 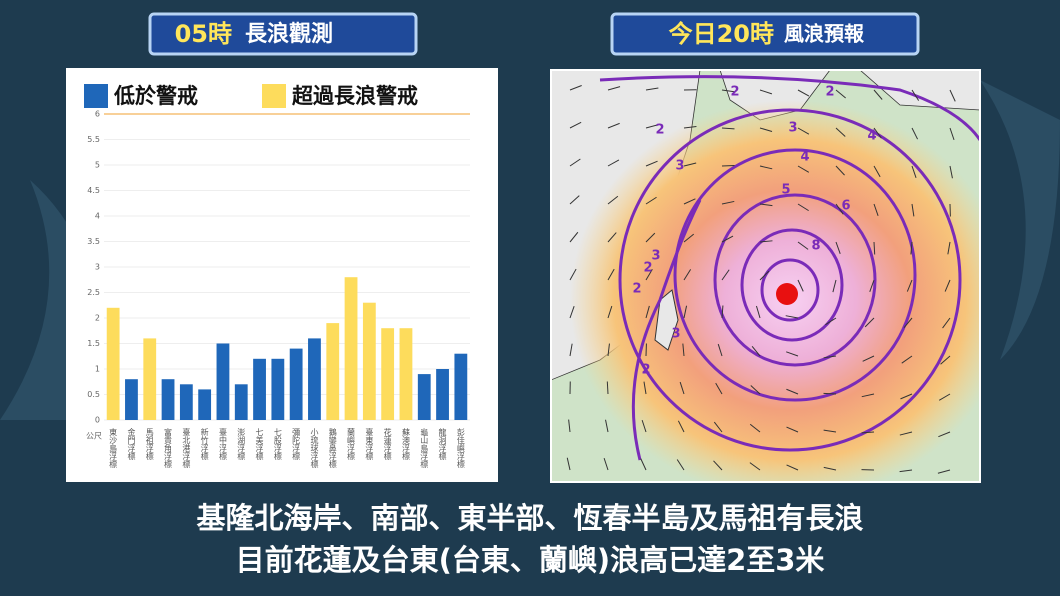 What do you see at coordinates (259, 444) in the screenshot?
I see `x-tick-label: 七美浮標` at bounding box center [259, 444].